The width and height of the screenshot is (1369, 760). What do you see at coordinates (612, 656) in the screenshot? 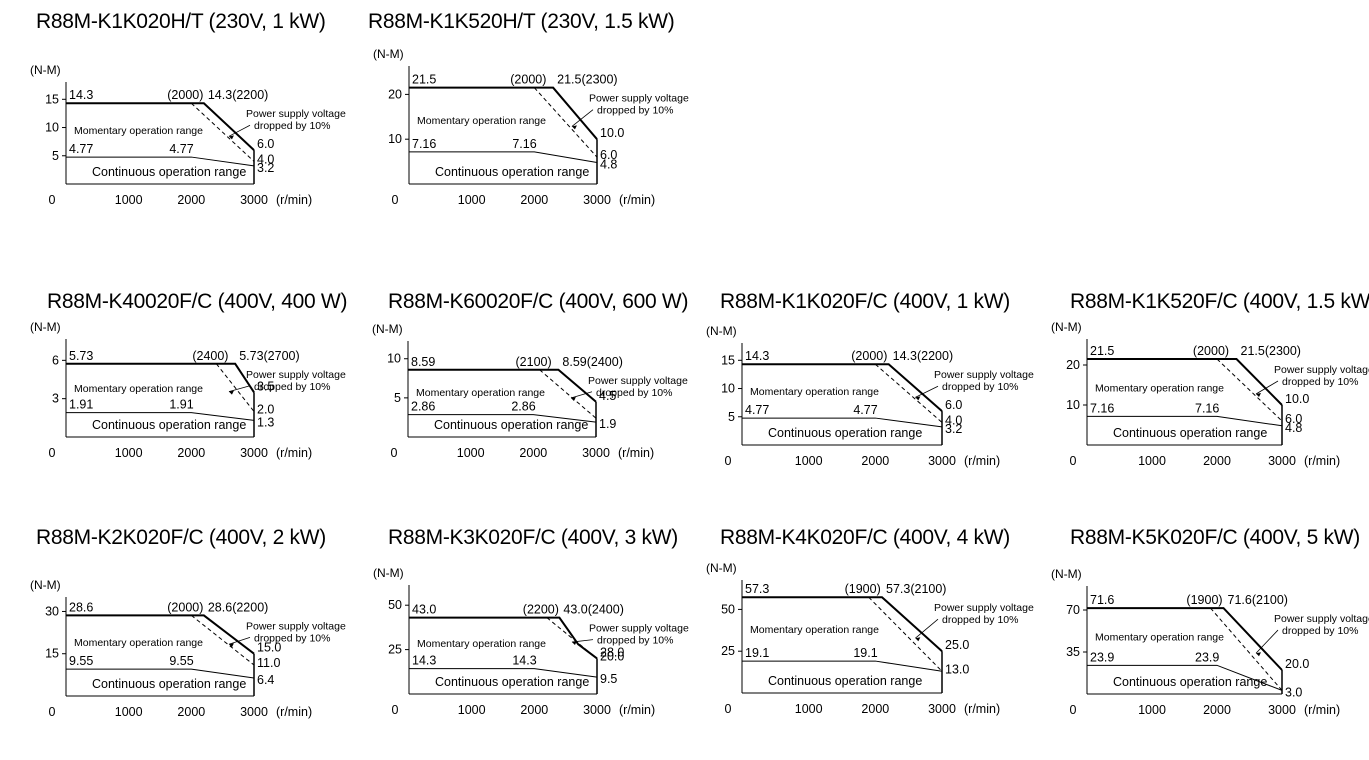
I see `end-reduced-label: 20.0` at bounding box center [612, 656].